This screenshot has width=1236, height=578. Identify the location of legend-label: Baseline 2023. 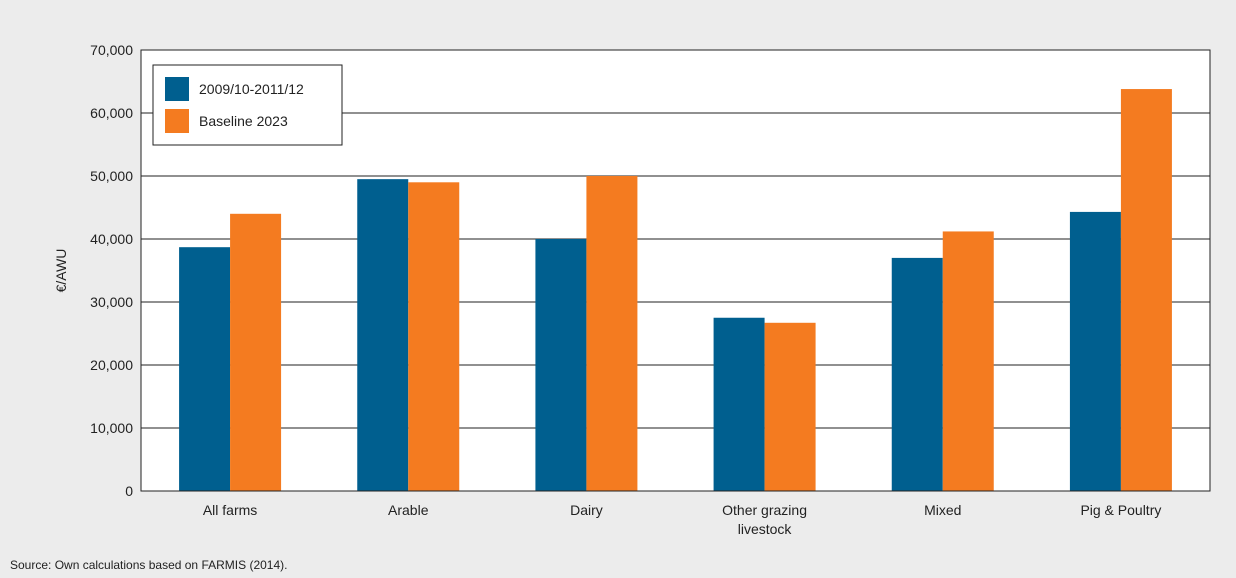
(243, 121).